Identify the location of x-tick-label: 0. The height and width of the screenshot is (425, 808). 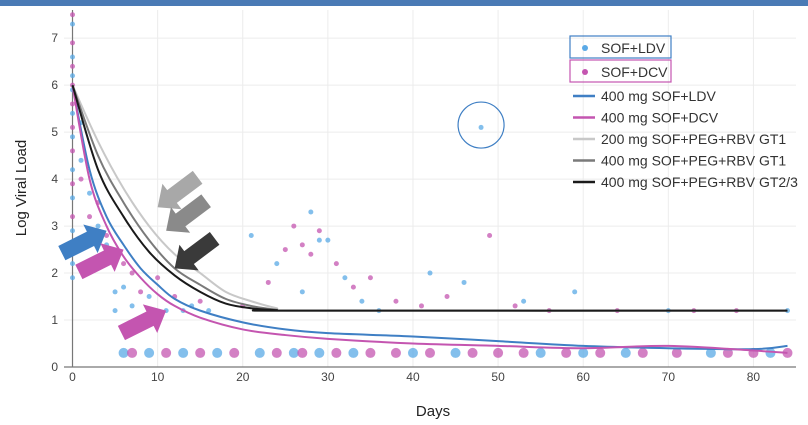
(72, 377).